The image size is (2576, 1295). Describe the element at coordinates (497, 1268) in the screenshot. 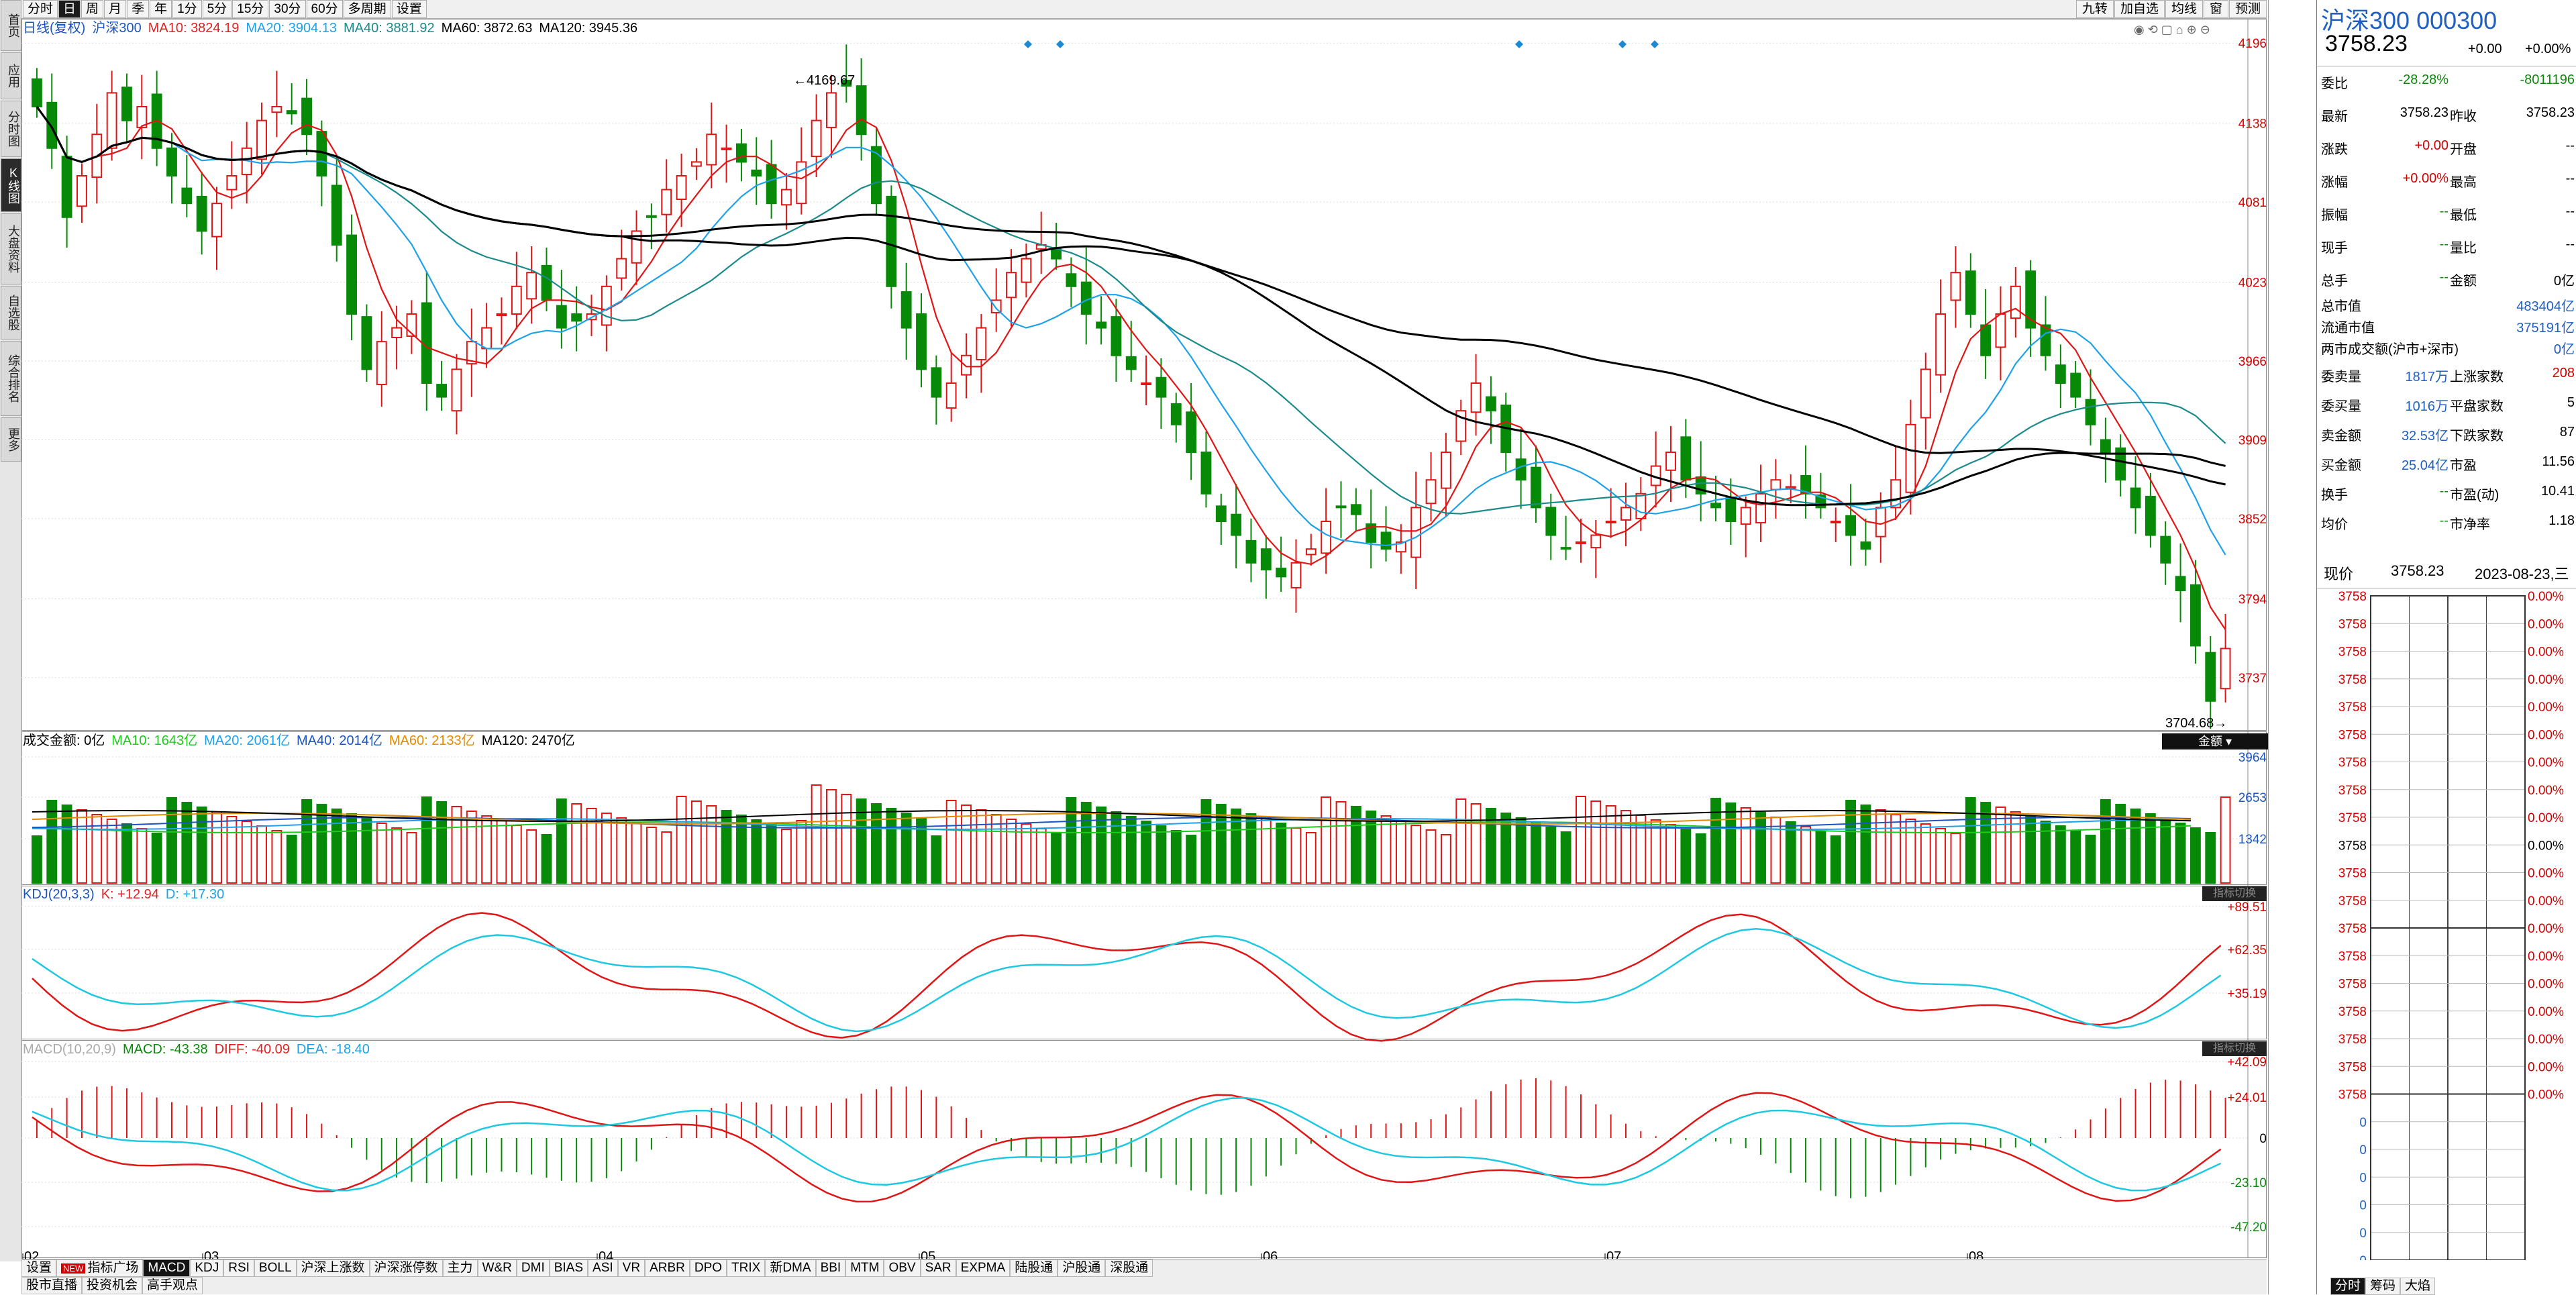

I see `indicator-tab-9: W&R` at that location.